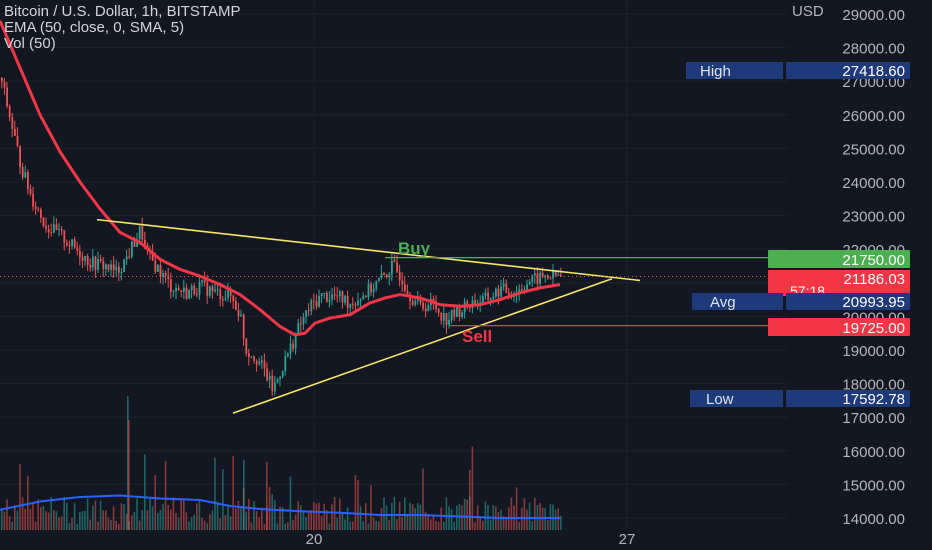  Describe the element at coordinates (839, 283) in the screenshot. I see `current-price-badge-bg` at that location.